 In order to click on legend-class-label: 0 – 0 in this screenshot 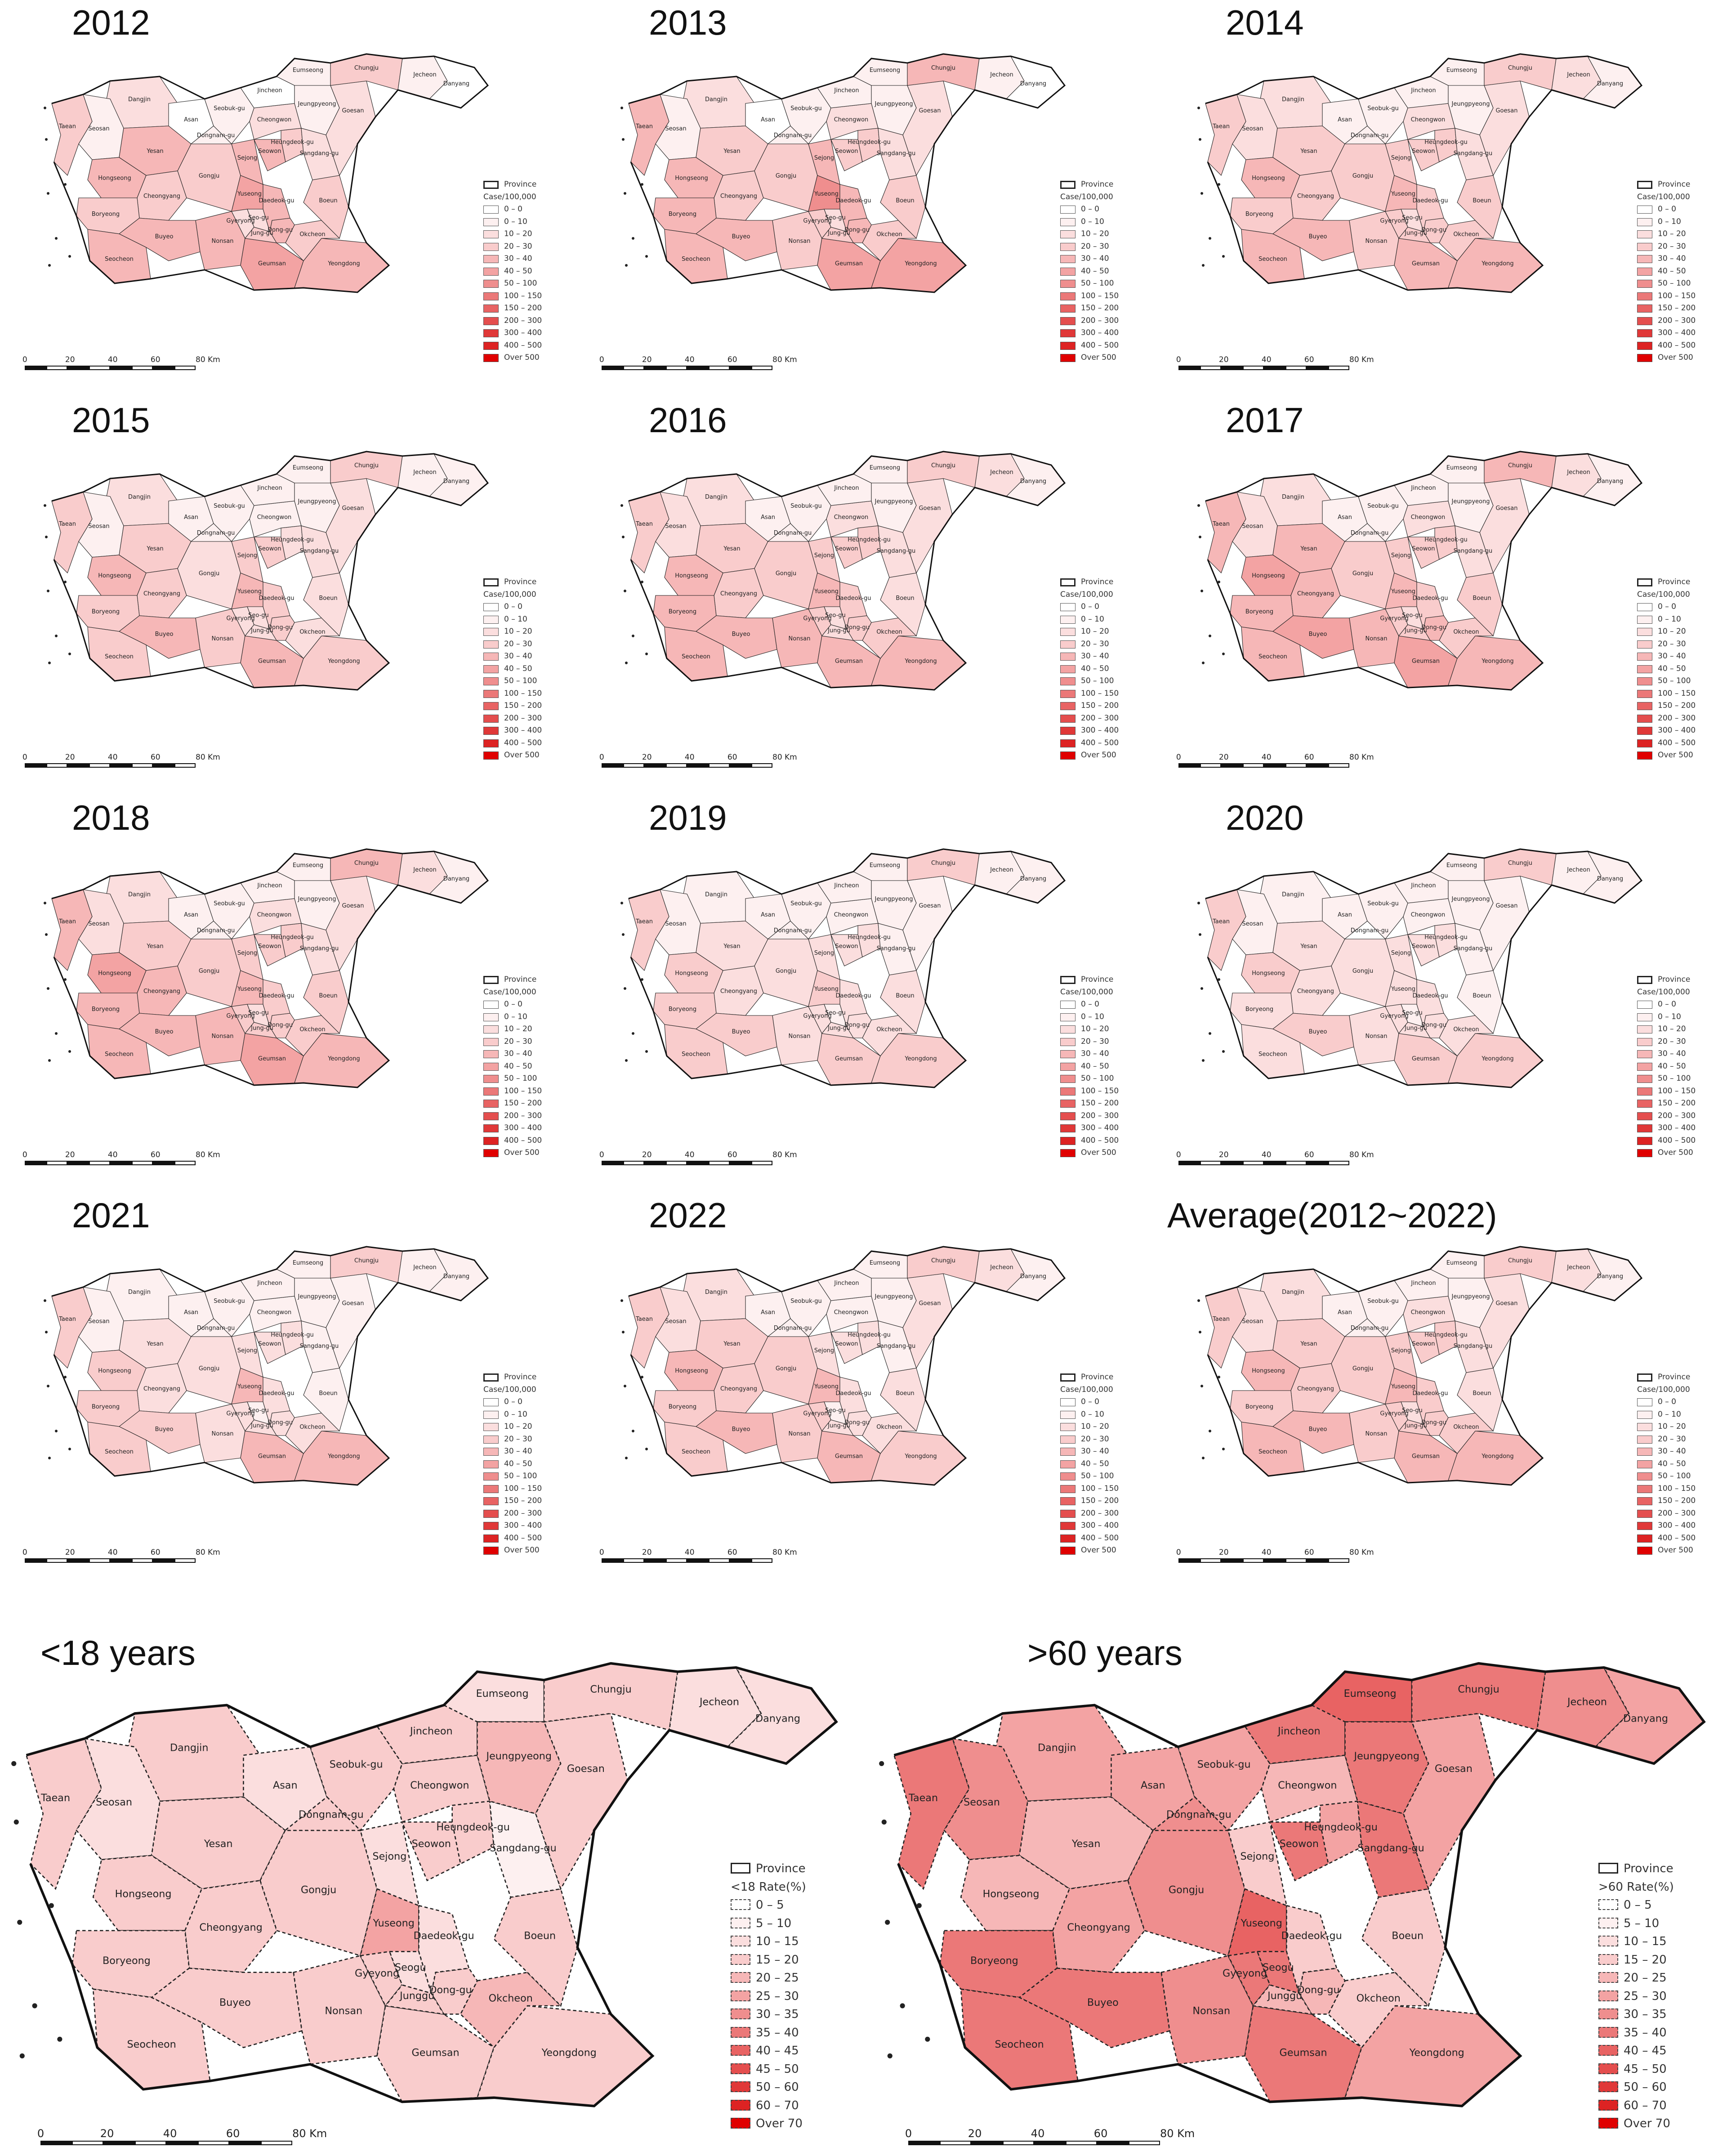, I will do `click(1090, 209)`.